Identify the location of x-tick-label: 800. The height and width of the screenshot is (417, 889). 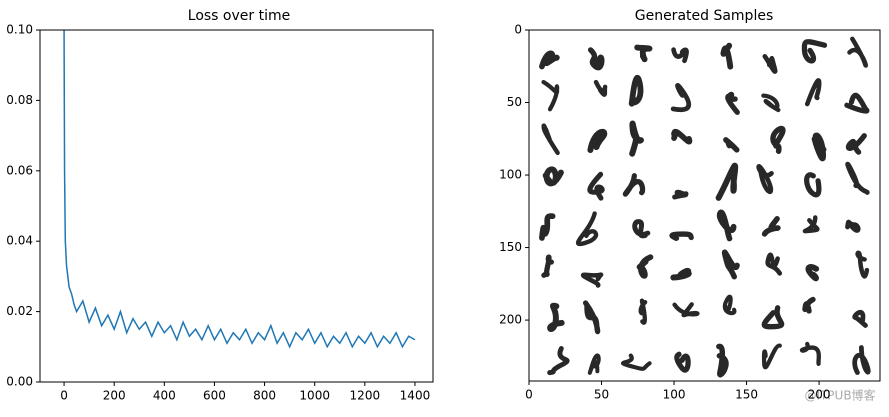
(264, 396).